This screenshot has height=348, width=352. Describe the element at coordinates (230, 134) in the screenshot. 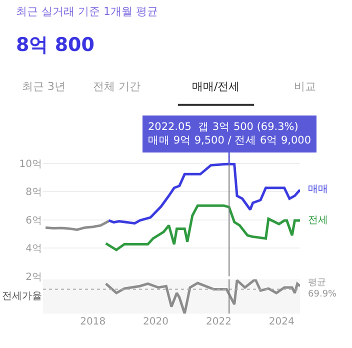

I see `annotation: 2022.05 갭 3억 500 (69.3%) 매매 9억 9,500 / 전세 6억 9,000` at that location.